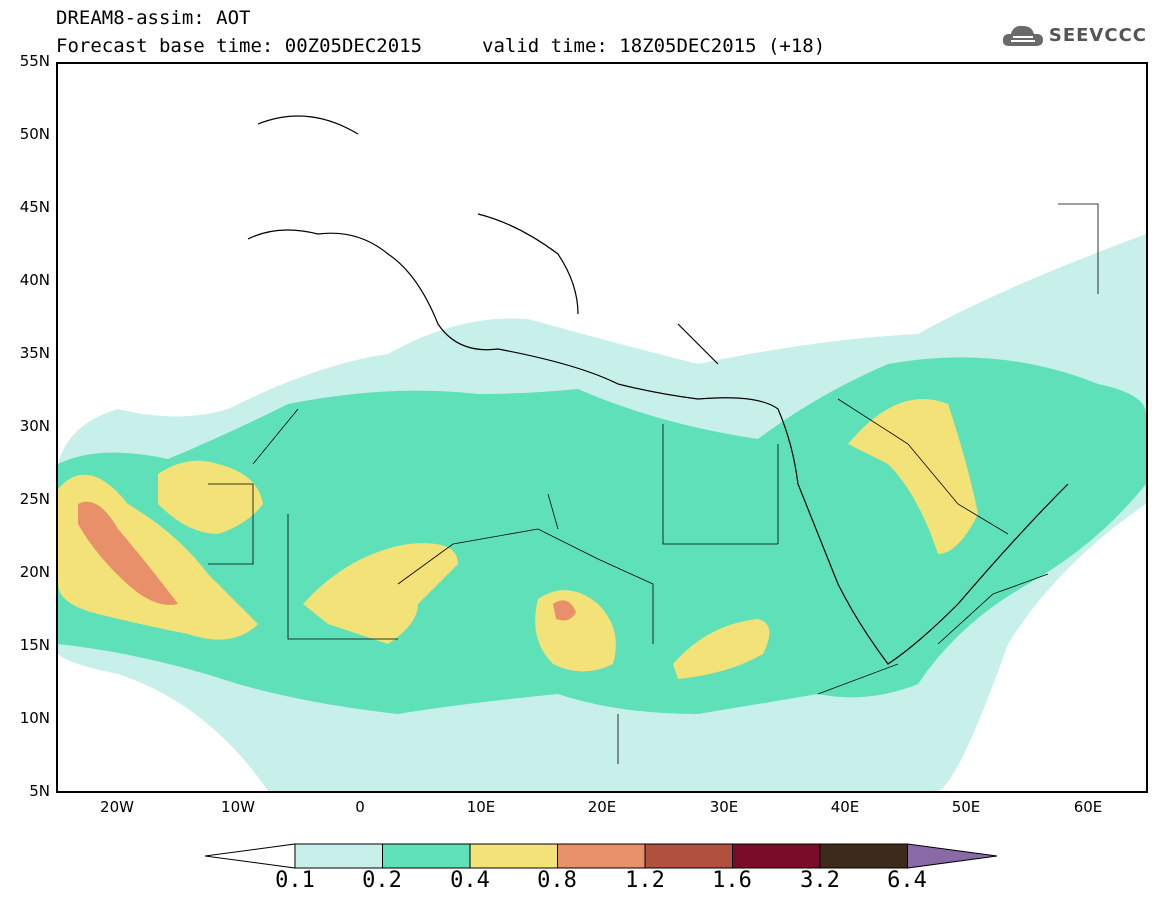  What do you see at coordinates (34, 499) in the screenshot?
I see `lat-label: 25N` at bounding box center [34, 499].